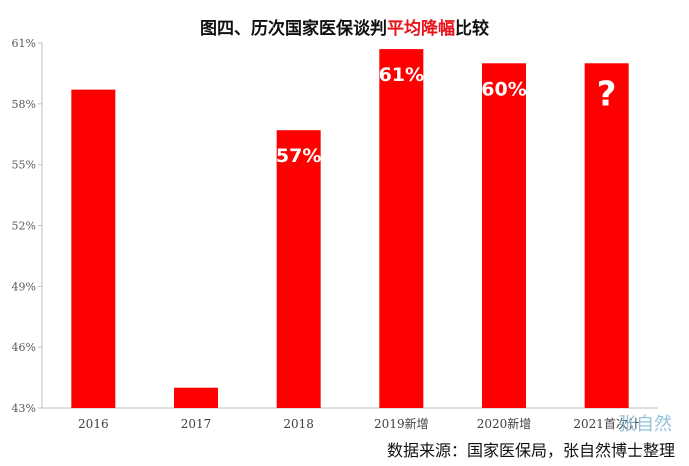 The width and height of the screenshot is (689, 466). I want to click on y-tick-label: 49%, so click(24, 286).